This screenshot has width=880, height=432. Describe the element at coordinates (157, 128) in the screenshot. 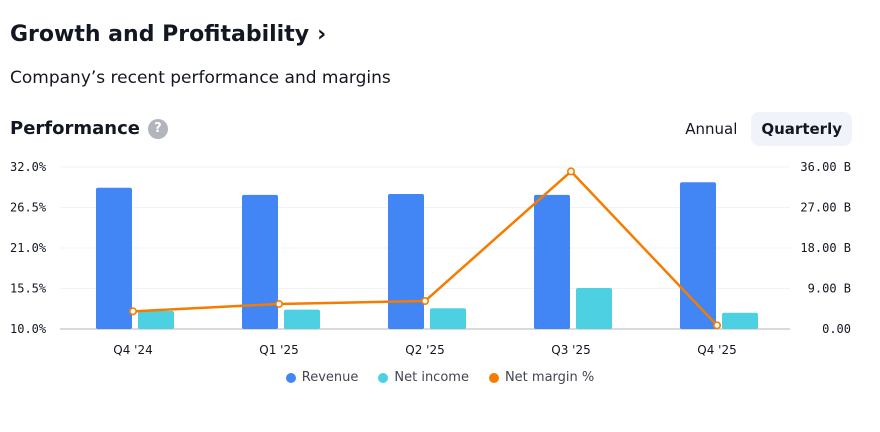

I see `help-icon: ?` at that location.